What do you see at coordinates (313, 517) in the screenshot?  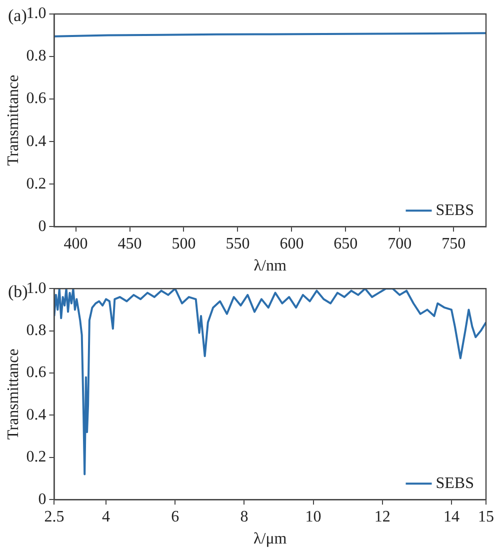 I see `x-tick-label: 10` at bounding box center [313, 517].